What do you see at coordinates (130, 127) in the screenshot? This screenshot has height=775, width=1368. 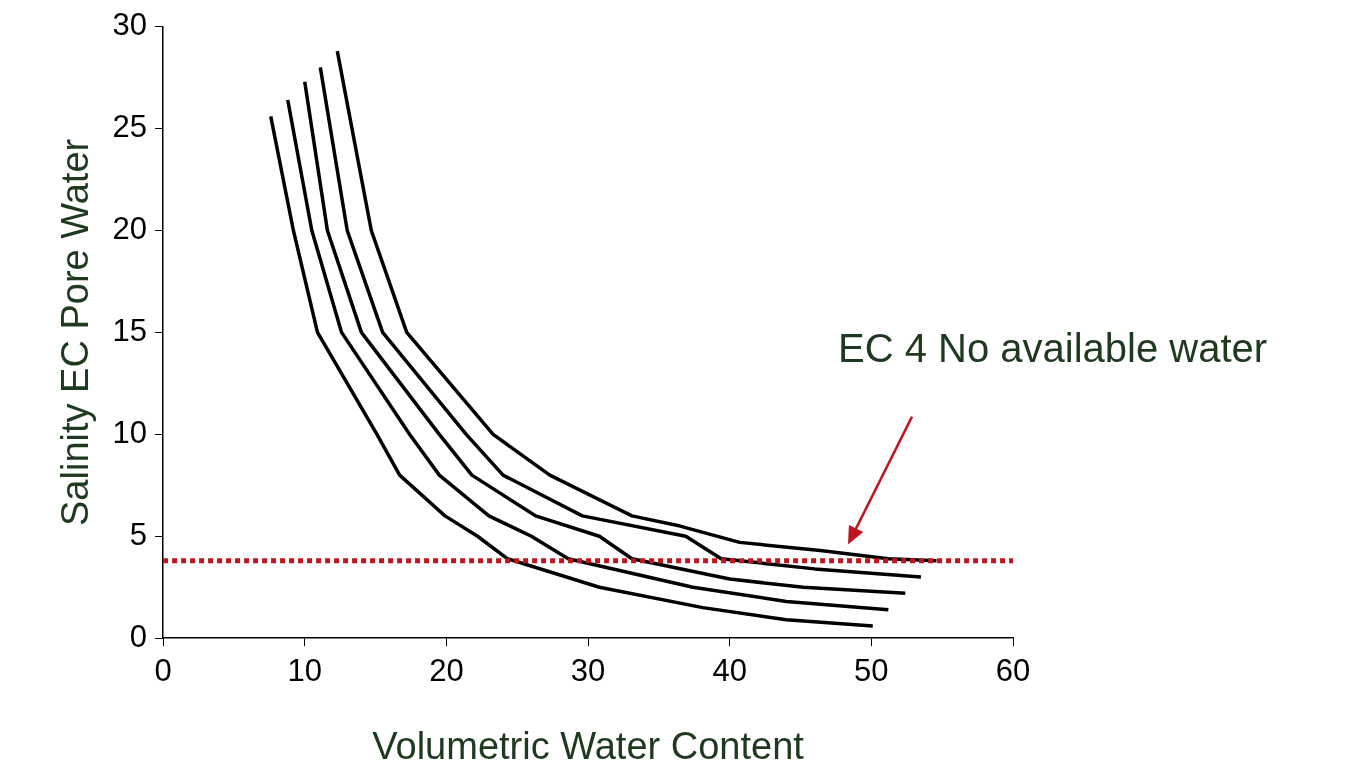 I see `y-tick-label: 25` at bounding box center [130, 127].